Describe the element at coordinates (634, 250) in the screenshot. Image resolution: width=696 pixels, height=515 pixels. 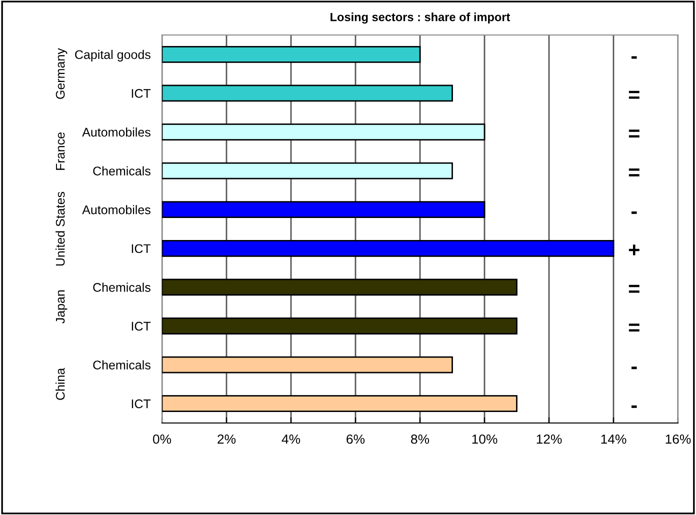
I see `annotation: +` at that location.